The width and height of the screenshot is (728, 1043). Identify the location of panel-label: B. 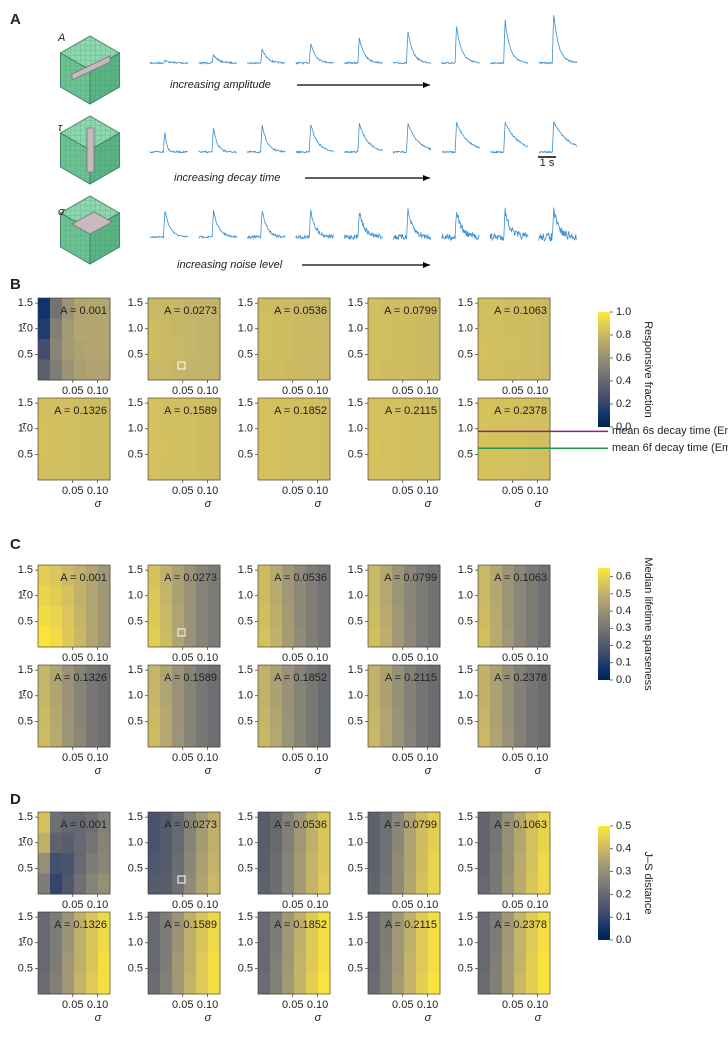
(15, 284).